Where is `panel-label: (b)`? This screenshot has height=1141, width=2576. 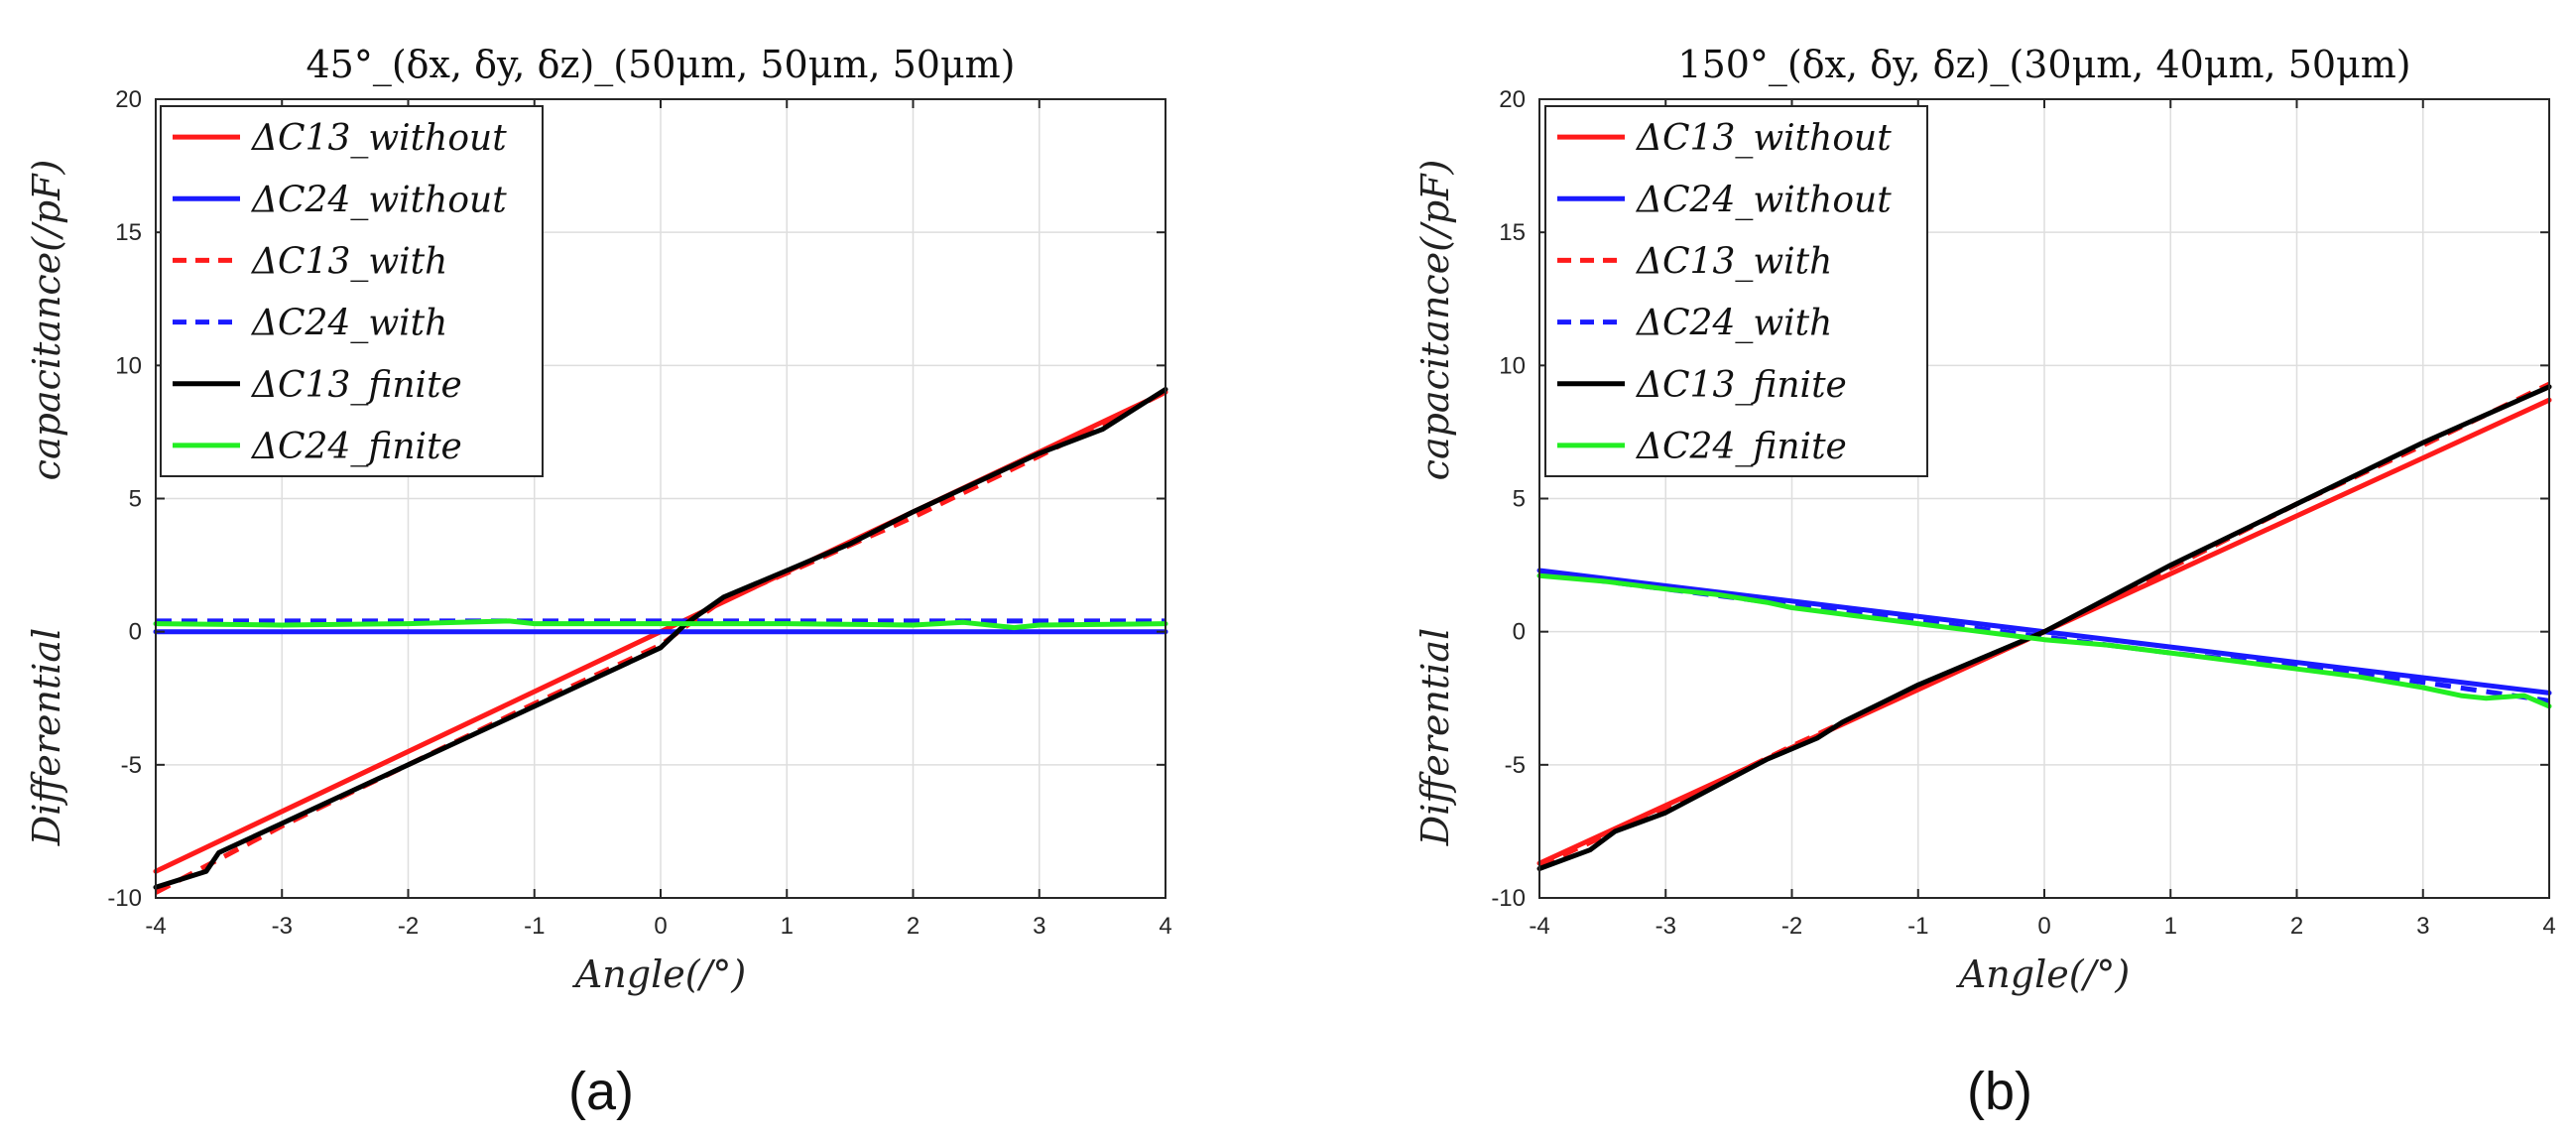 panel-label: (b) is located at coordinates (1999, 1091).